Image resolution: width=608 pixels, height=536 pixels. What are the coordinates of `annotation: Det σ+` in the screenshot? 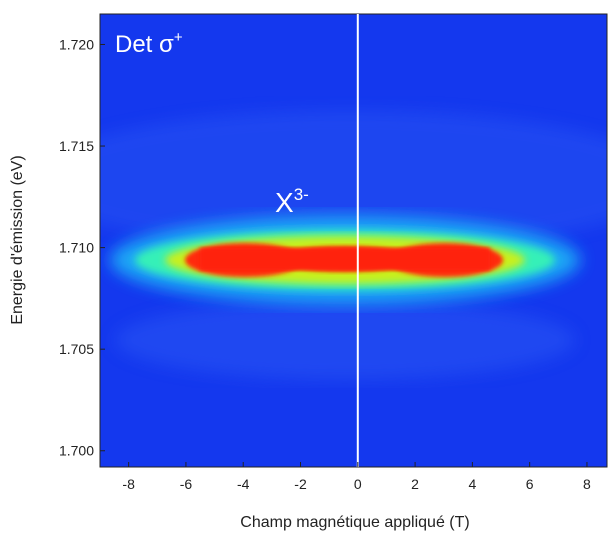 It's located at (149, 43).